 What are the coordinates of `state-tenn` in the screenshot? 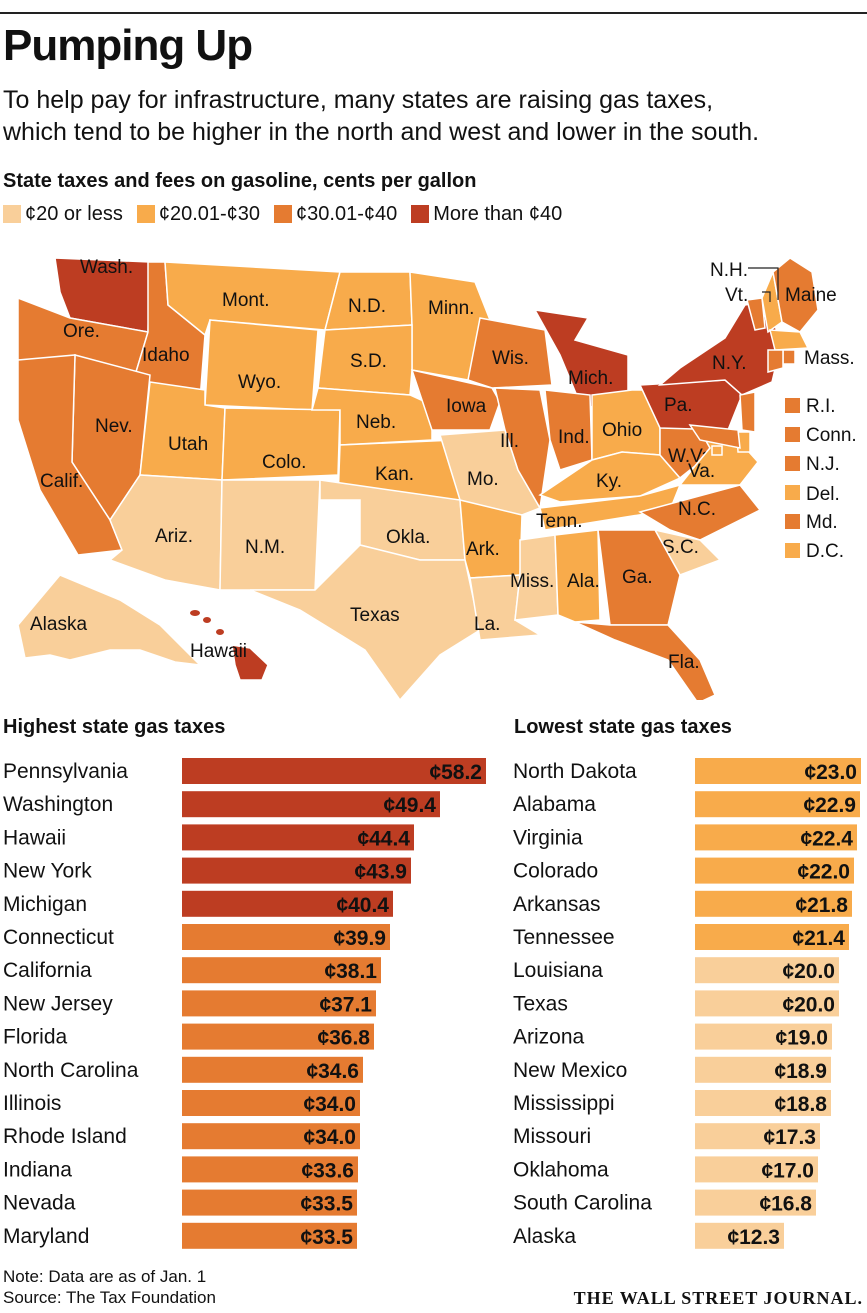 It's located at (610, 507).